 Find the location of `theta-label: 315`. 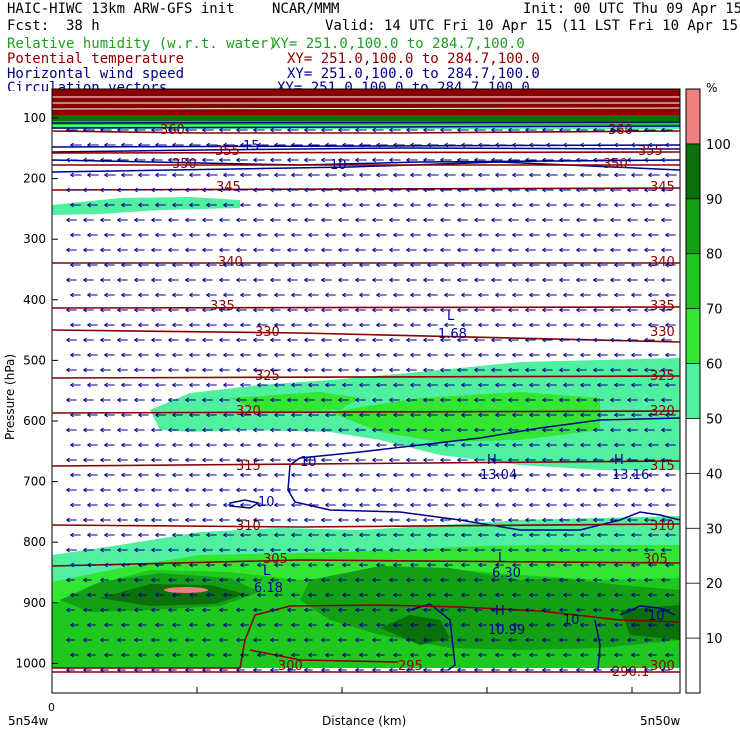

theta-label: 315 is located at coordinates (662, 466).